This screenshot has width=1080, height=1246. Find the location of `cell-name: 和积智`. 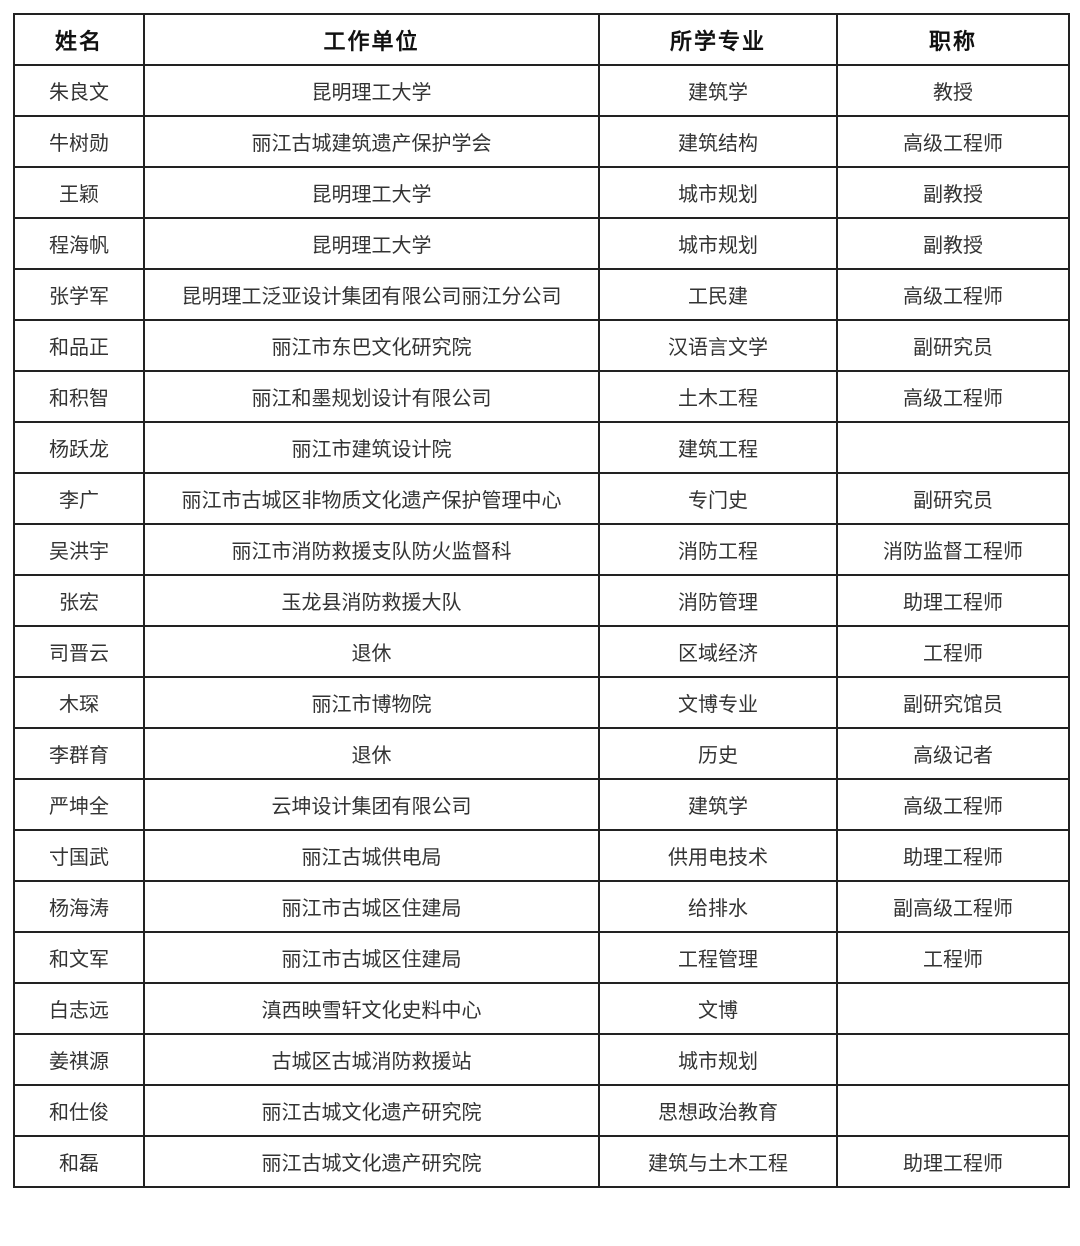

cell-name: 和积智 is located at coordinates (79, 396).